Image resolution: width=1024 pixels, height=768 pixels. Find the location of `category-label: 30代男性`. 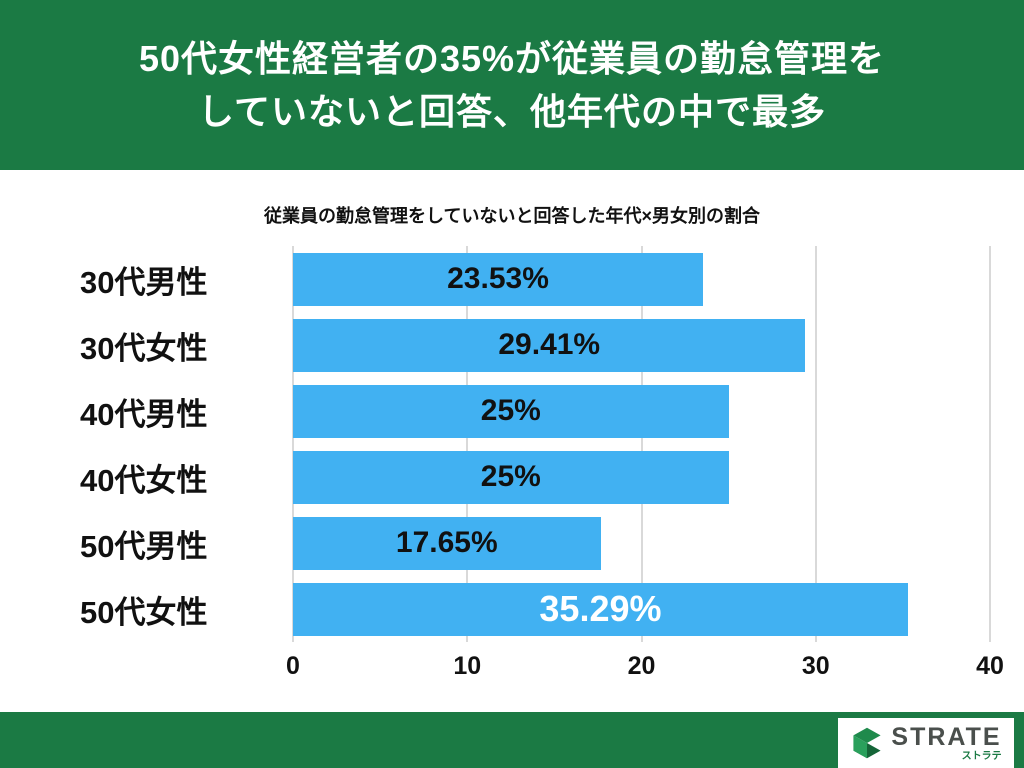

category-label: 30代男性 is located at coordinates (144, 282).